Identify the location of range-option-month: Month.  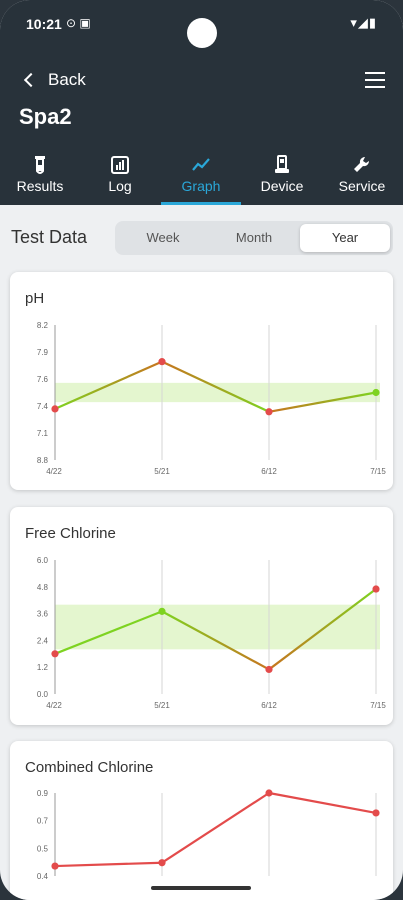
(254, 237).